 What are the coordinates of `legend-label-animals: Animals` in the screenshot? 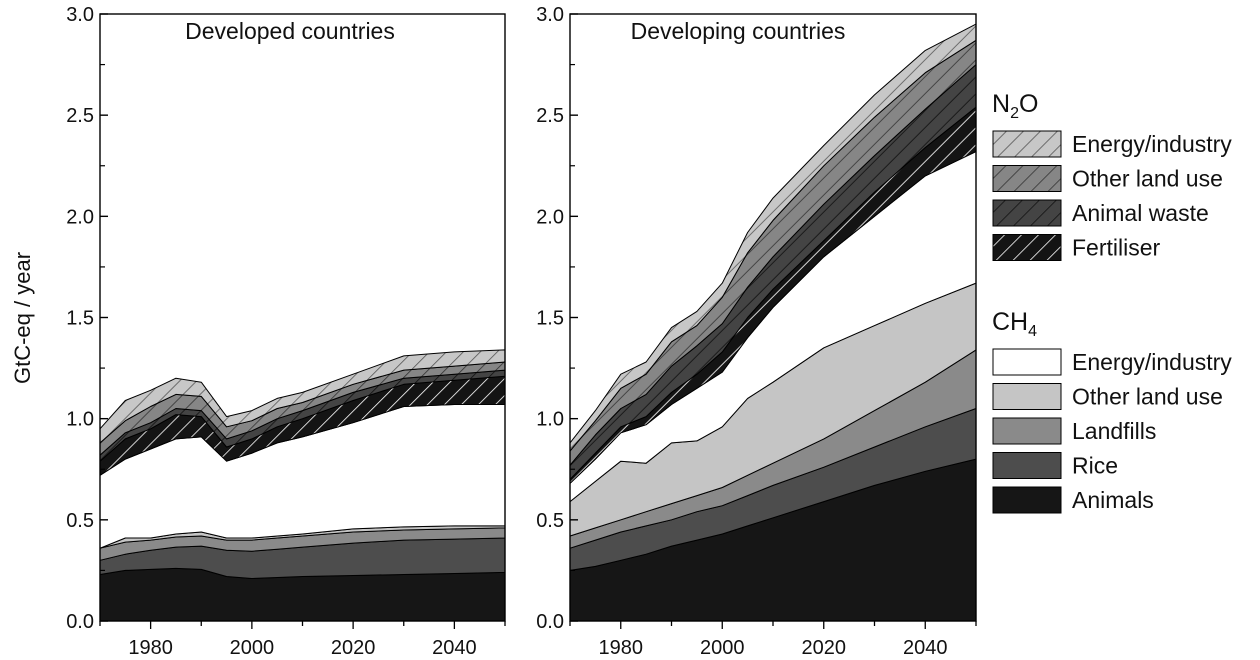 It's located at (1113, 500).